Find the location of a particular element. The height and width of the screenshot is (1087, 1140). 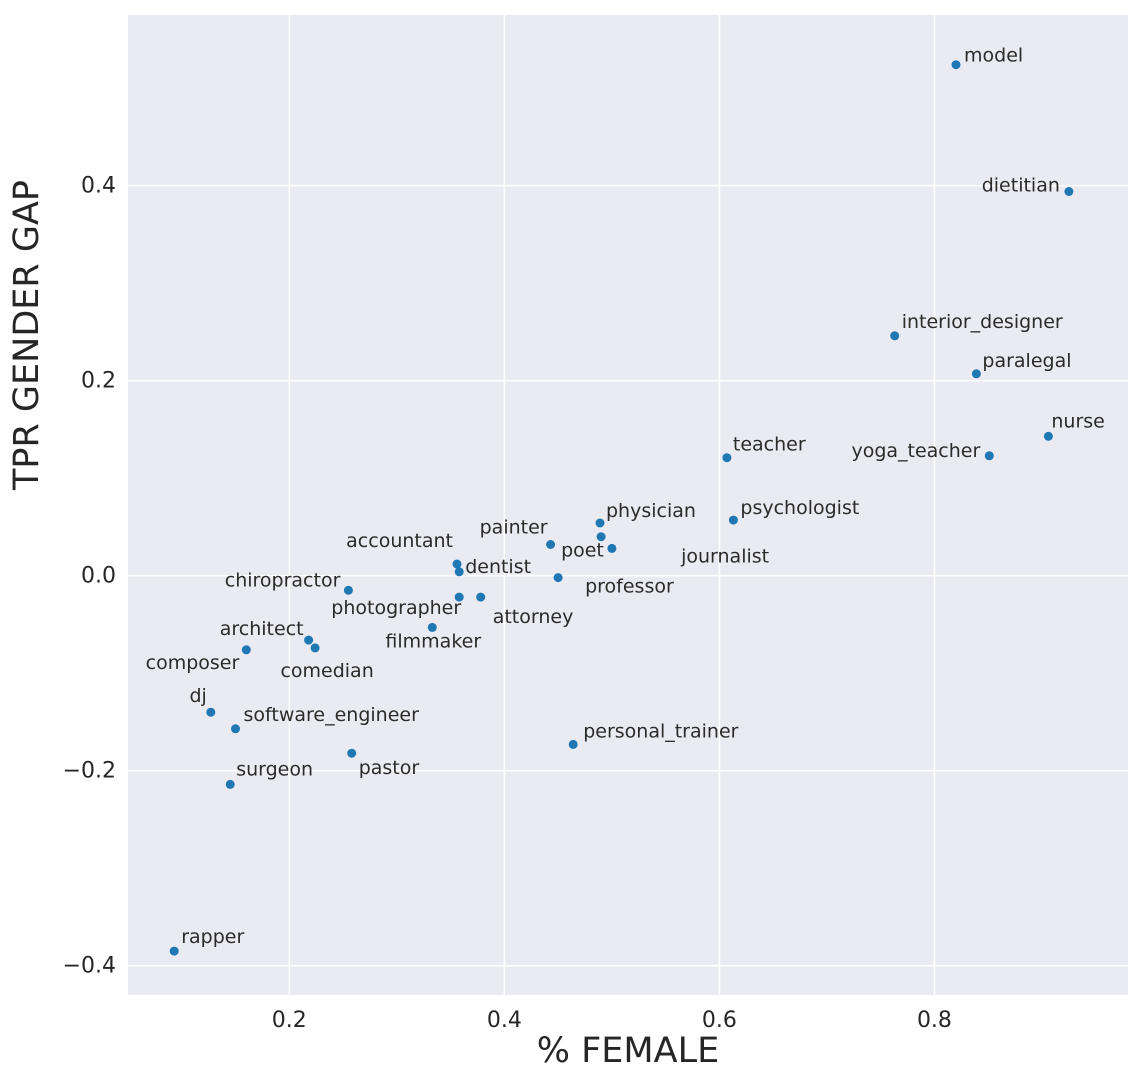

data-point-attorney is located at coordinates (481, 597).